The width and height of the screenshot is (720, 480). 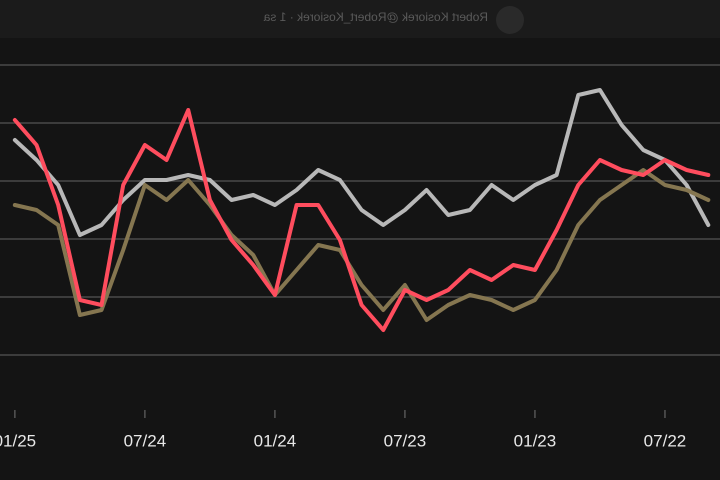 I want to click on header-bar, so click(x=360, y=19).